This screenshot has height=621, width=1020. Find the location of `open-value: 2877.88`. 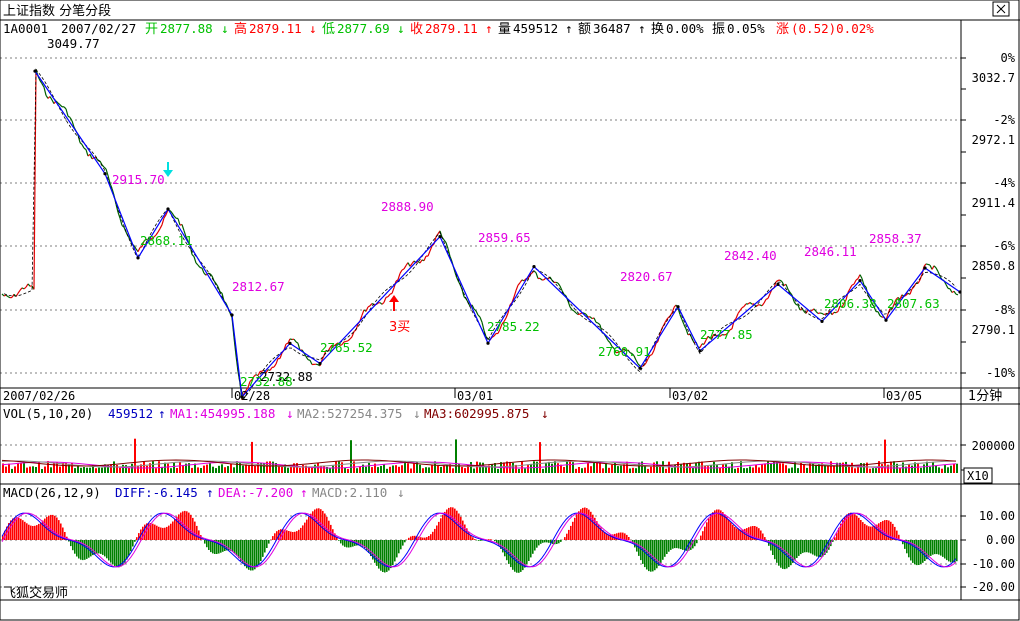

open-value: 2877.88 is located at coordinates (186, 28).